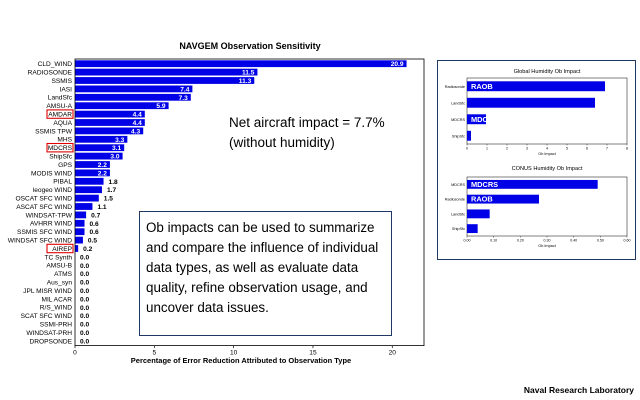  I want to click on inset-category-label: LandSfc, so click(458, 214).